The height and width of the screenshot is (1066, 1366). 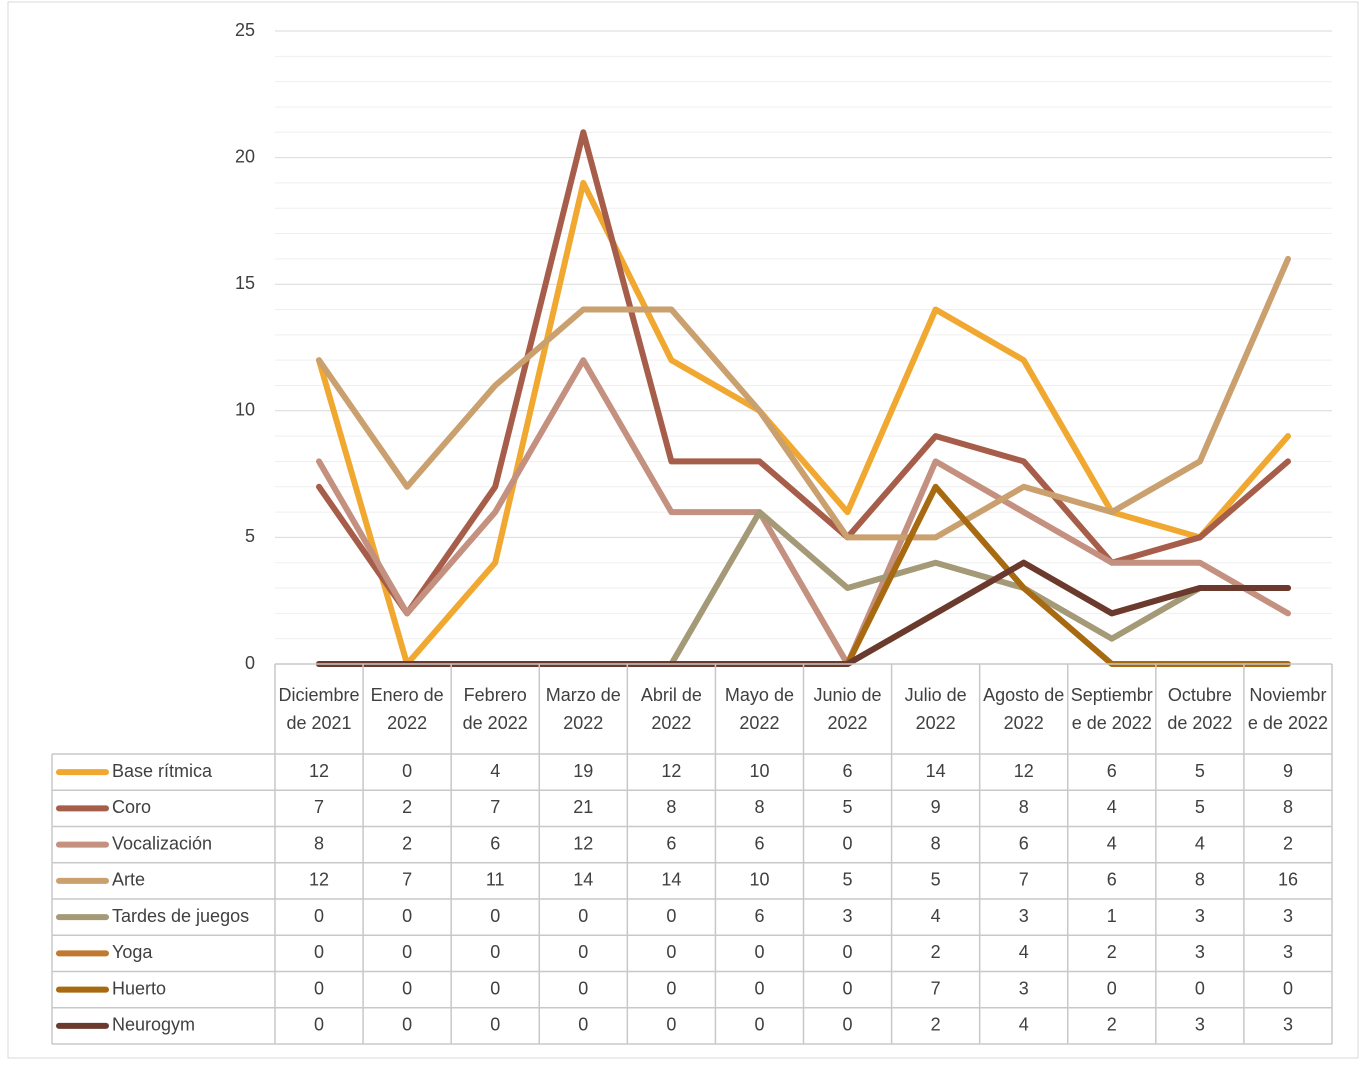 What do you see at coordinates (250, 536) in the screenshot?
I see `y-tick-label: 5` at bounding box center [250, 536].